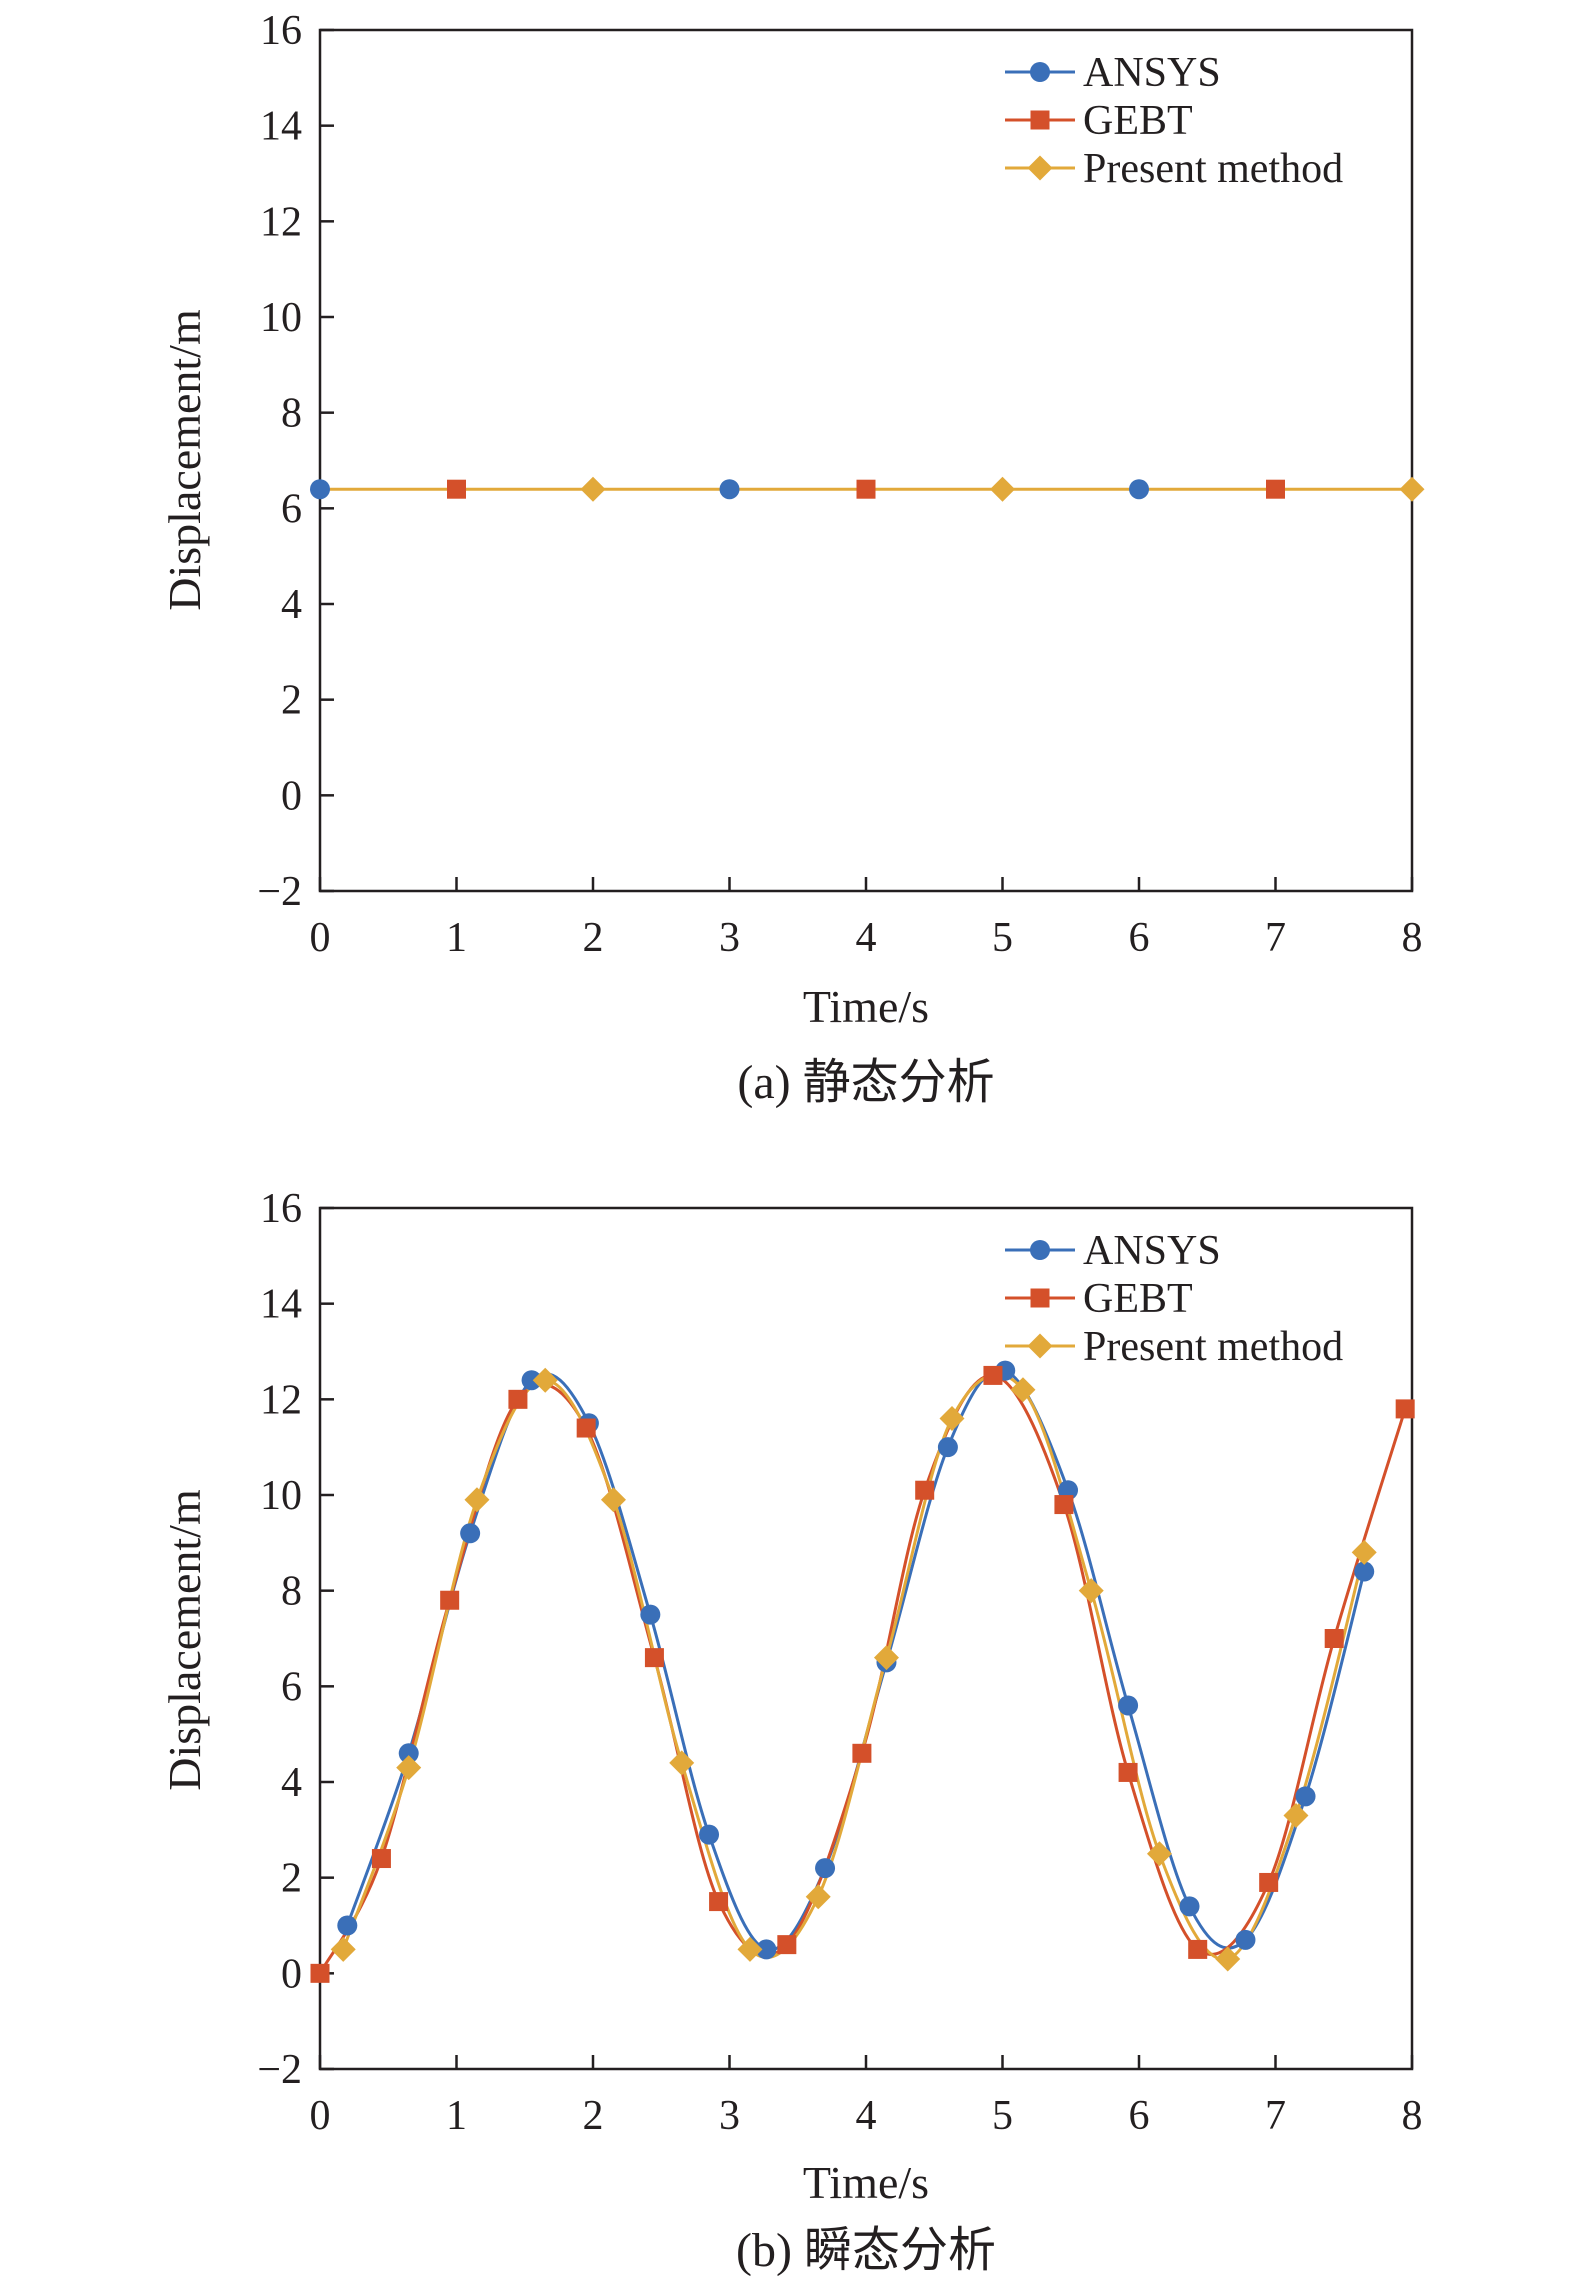 This screenshot has width=1575, height=2277. What do you see at coordinates (866, 2182) in the screenshot?
I see `x-axis-label-b: Time/s` at bounding box center [866, 2182].